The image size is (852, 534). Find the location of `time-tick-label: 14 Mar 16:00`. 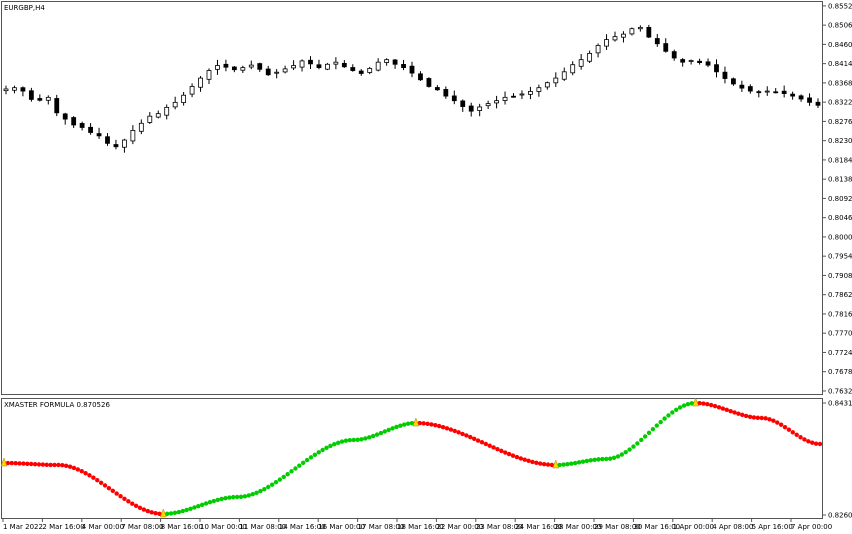

time-tick-label: 14 Mar 16:00 is located at coordinates (302, 527).